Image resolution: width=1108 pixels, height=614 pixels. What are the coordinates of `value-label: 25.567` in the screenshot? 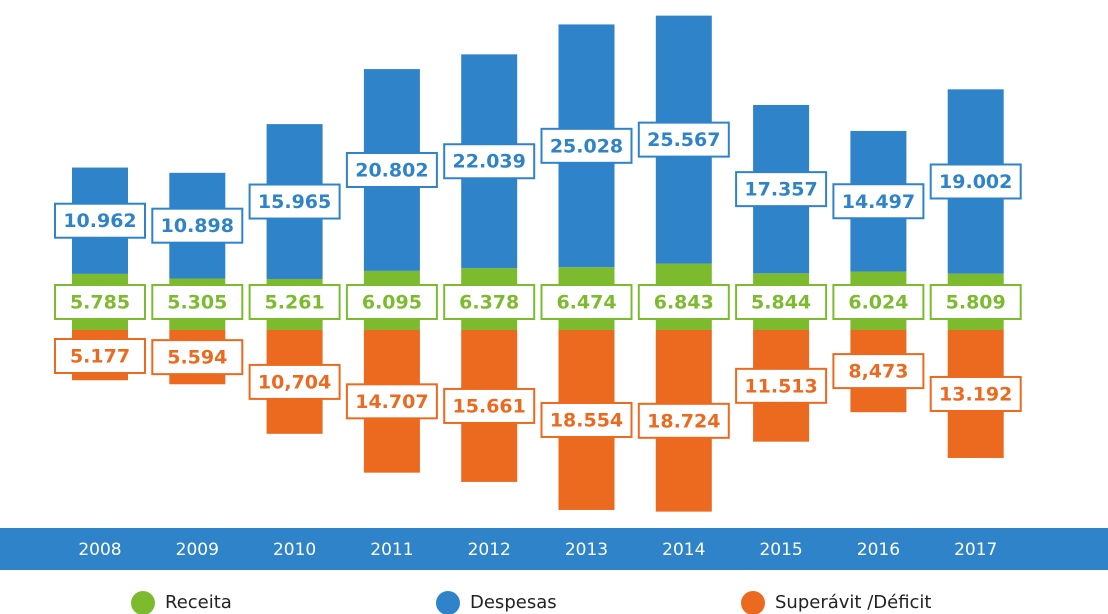 It's located at (683, 140).